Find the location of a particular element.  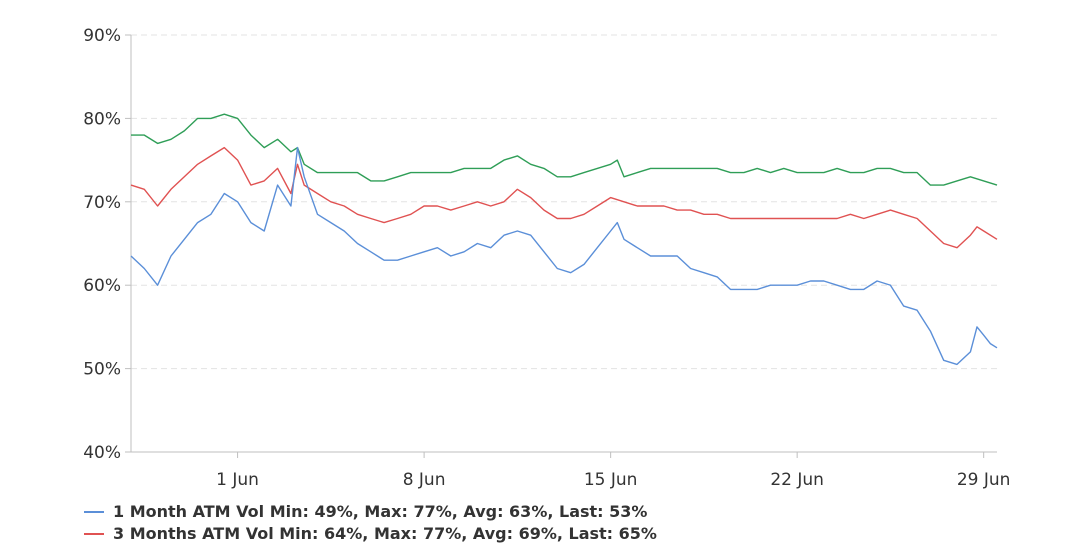

x-tick-label: 8 Jun is located at coordinates (424, 480).